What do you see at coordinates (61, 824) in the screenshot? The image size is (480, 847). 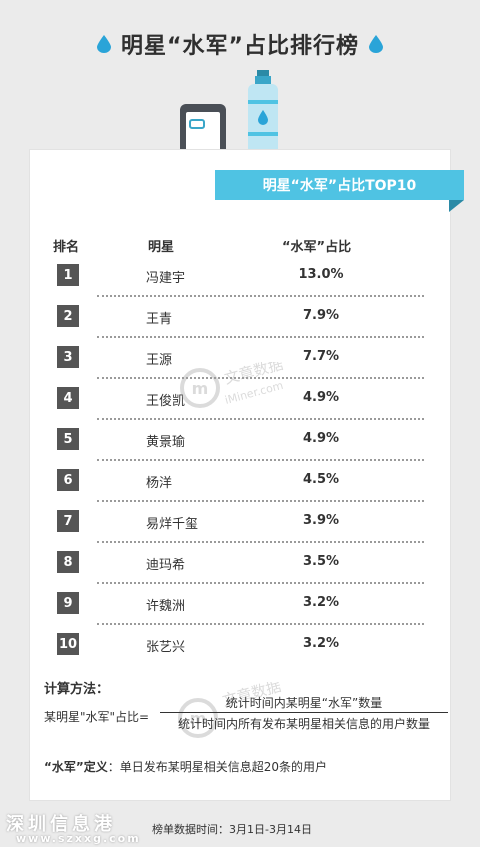 I see `site-watermark: 深圳信息港` at bounding box center [61, 824].